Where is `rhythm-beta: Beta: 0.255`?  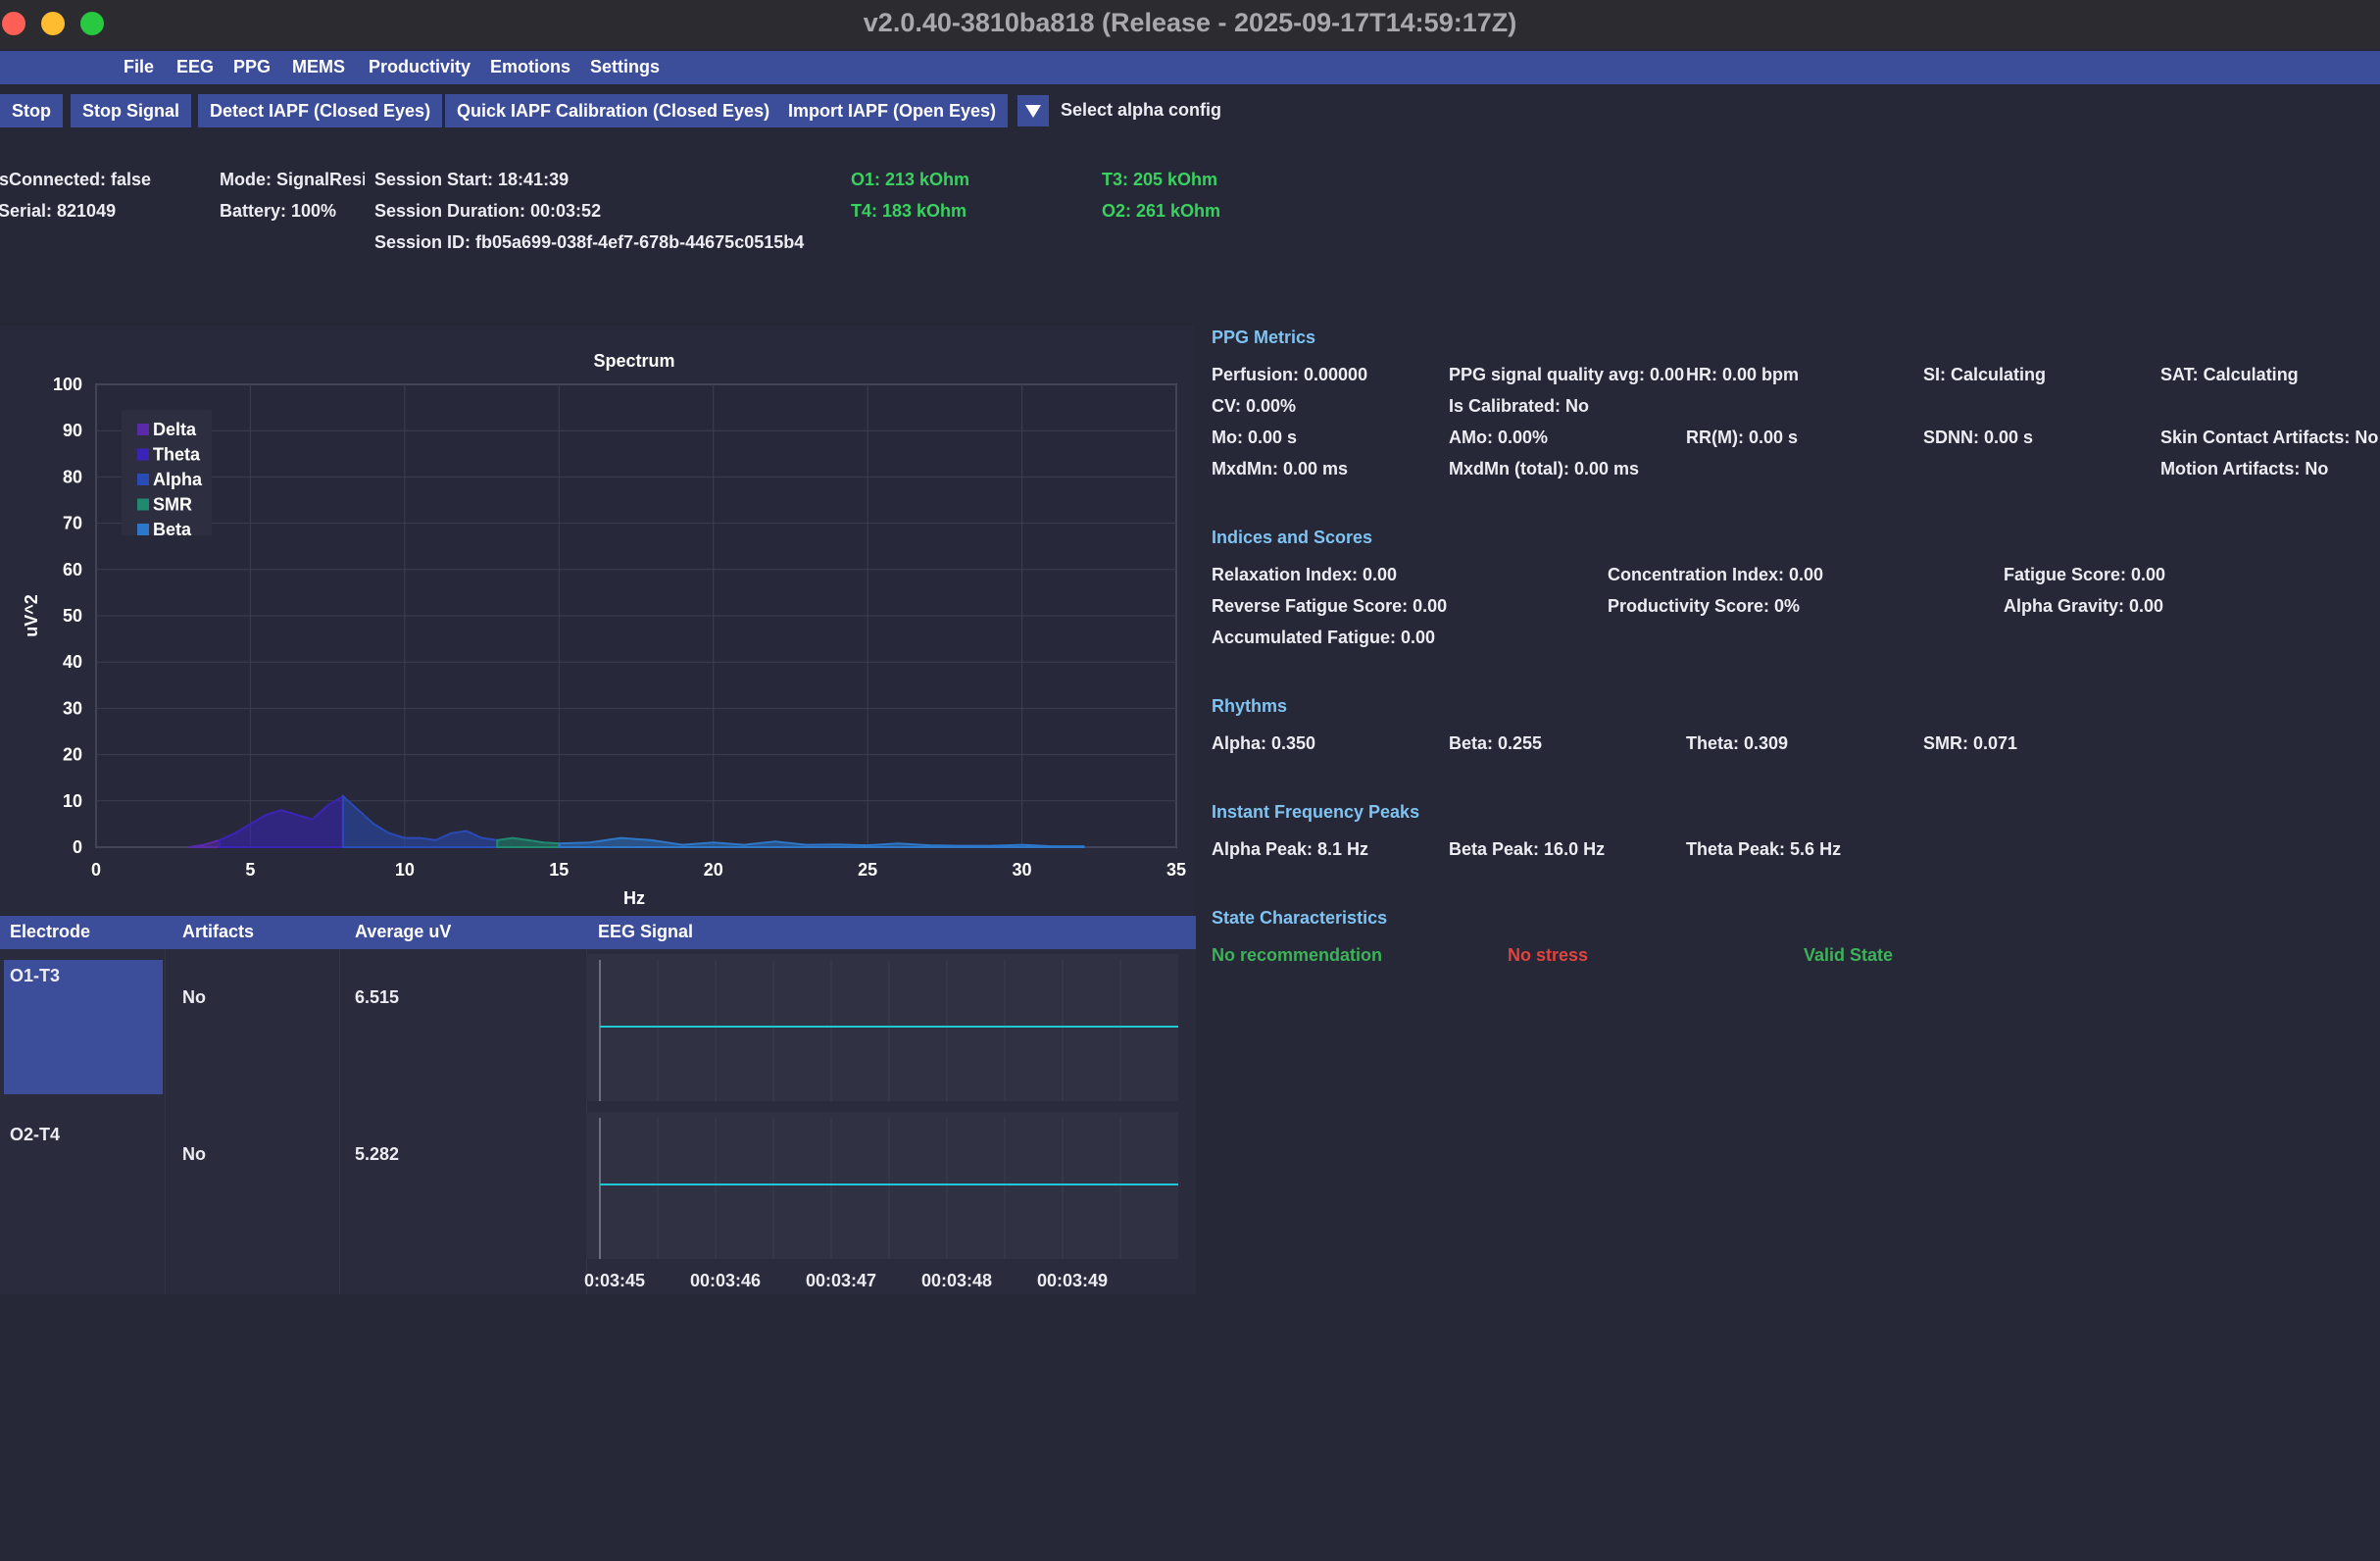 rhythm-beta: Beta: 0.255 is located at coordinates (1496, 743).